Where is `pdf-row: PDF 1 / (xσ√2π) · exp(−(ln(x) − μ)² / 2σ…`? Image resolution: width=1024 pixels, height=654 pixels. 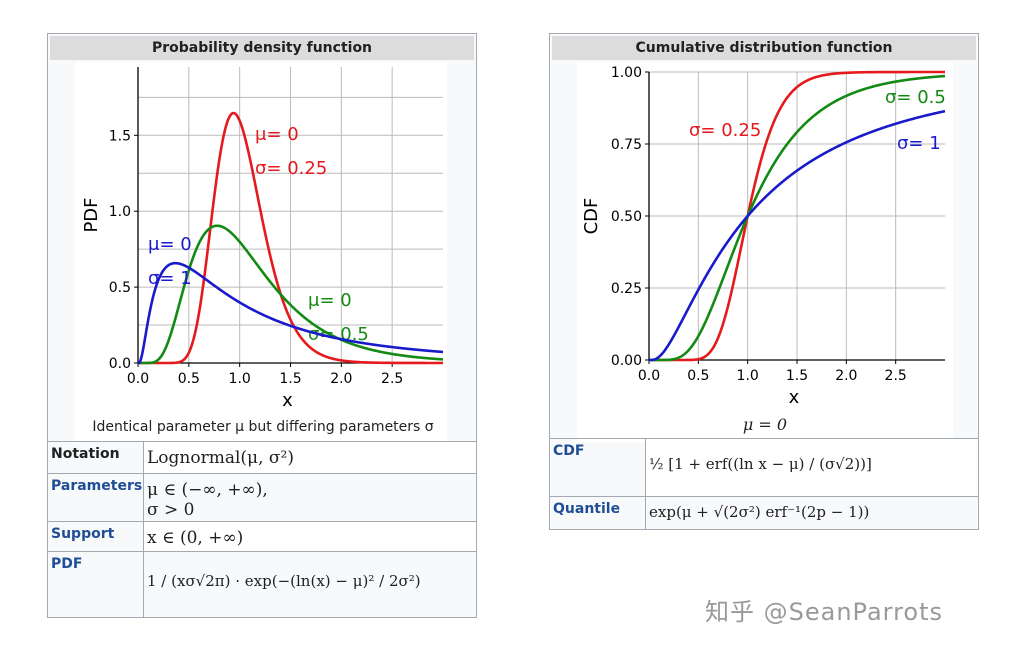 pdf-row: PDF 1 / (xσ√2π) · exp(−(ln(x) − μ)² / 2σ… is located at coordinates (262, 584).